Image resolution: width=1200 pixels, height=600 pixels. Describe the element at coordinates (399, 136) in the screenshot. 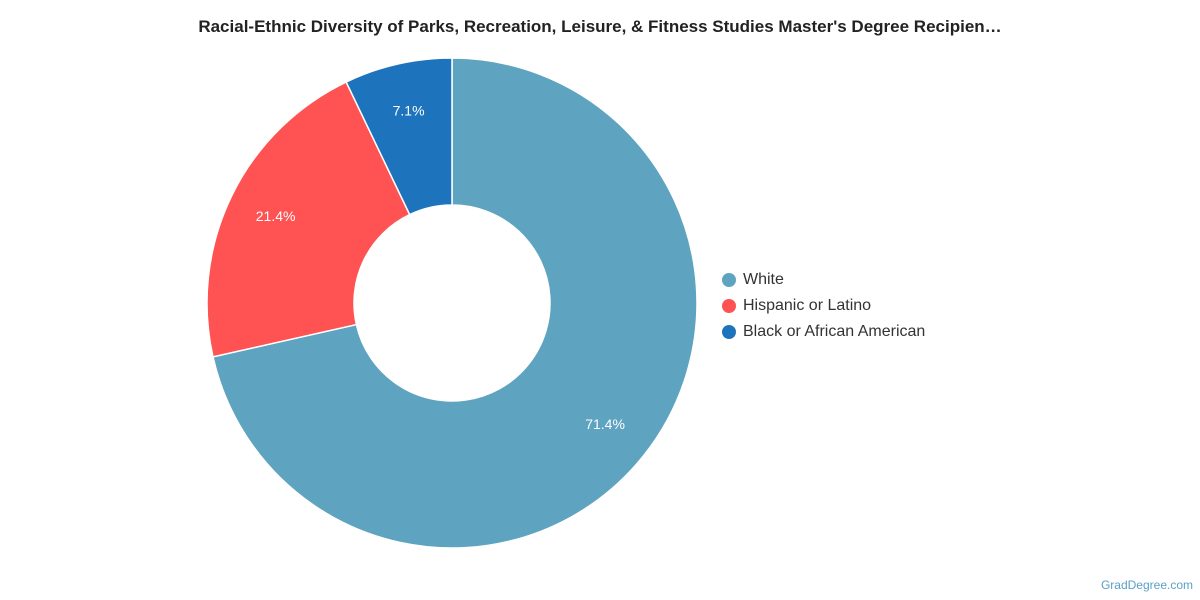

I see `slice-black-or-african-american` at that location.